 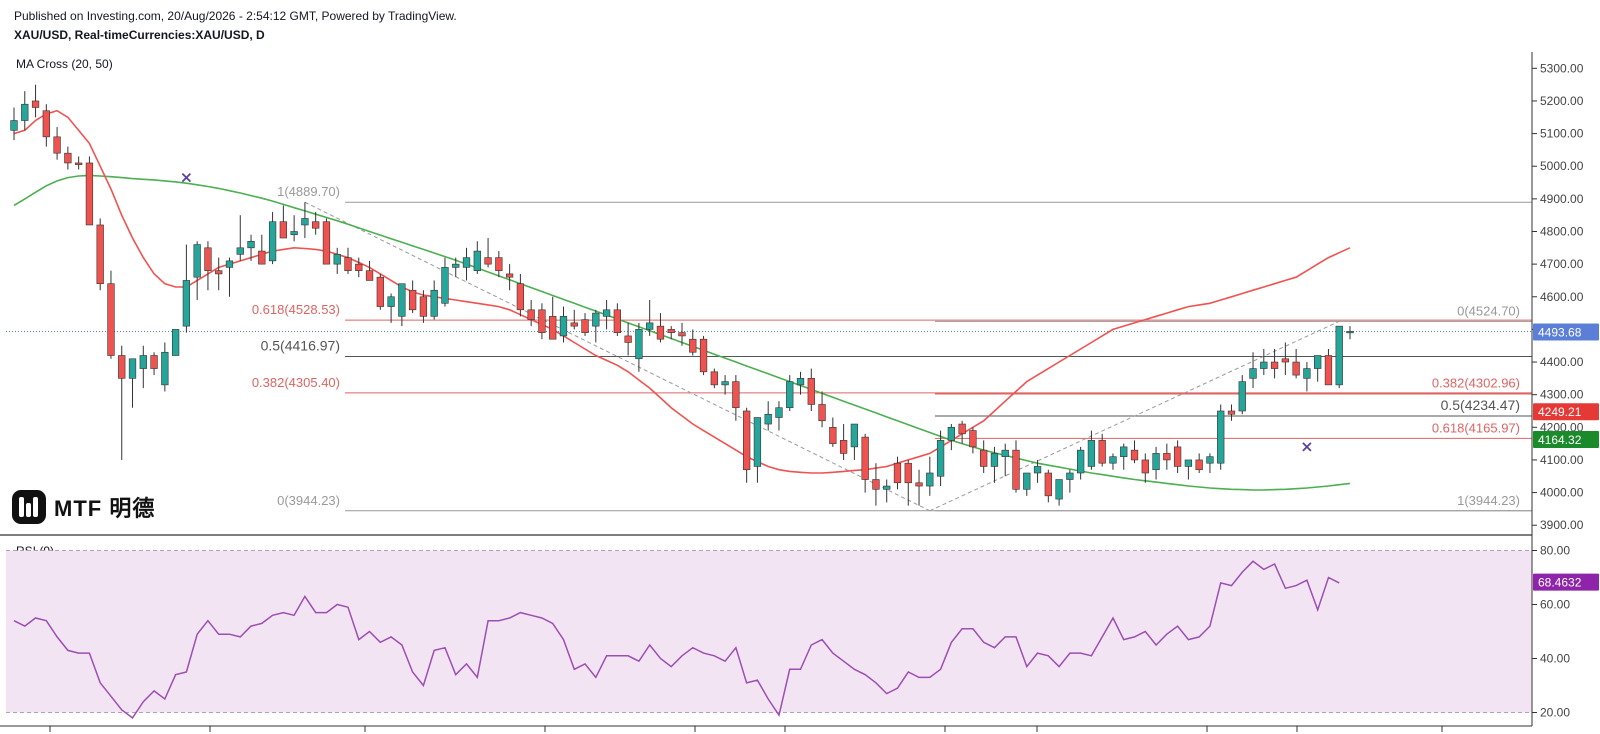 I want to click on ma-cross-label: MA Cross (20, 50), so click(x=64, y=64).